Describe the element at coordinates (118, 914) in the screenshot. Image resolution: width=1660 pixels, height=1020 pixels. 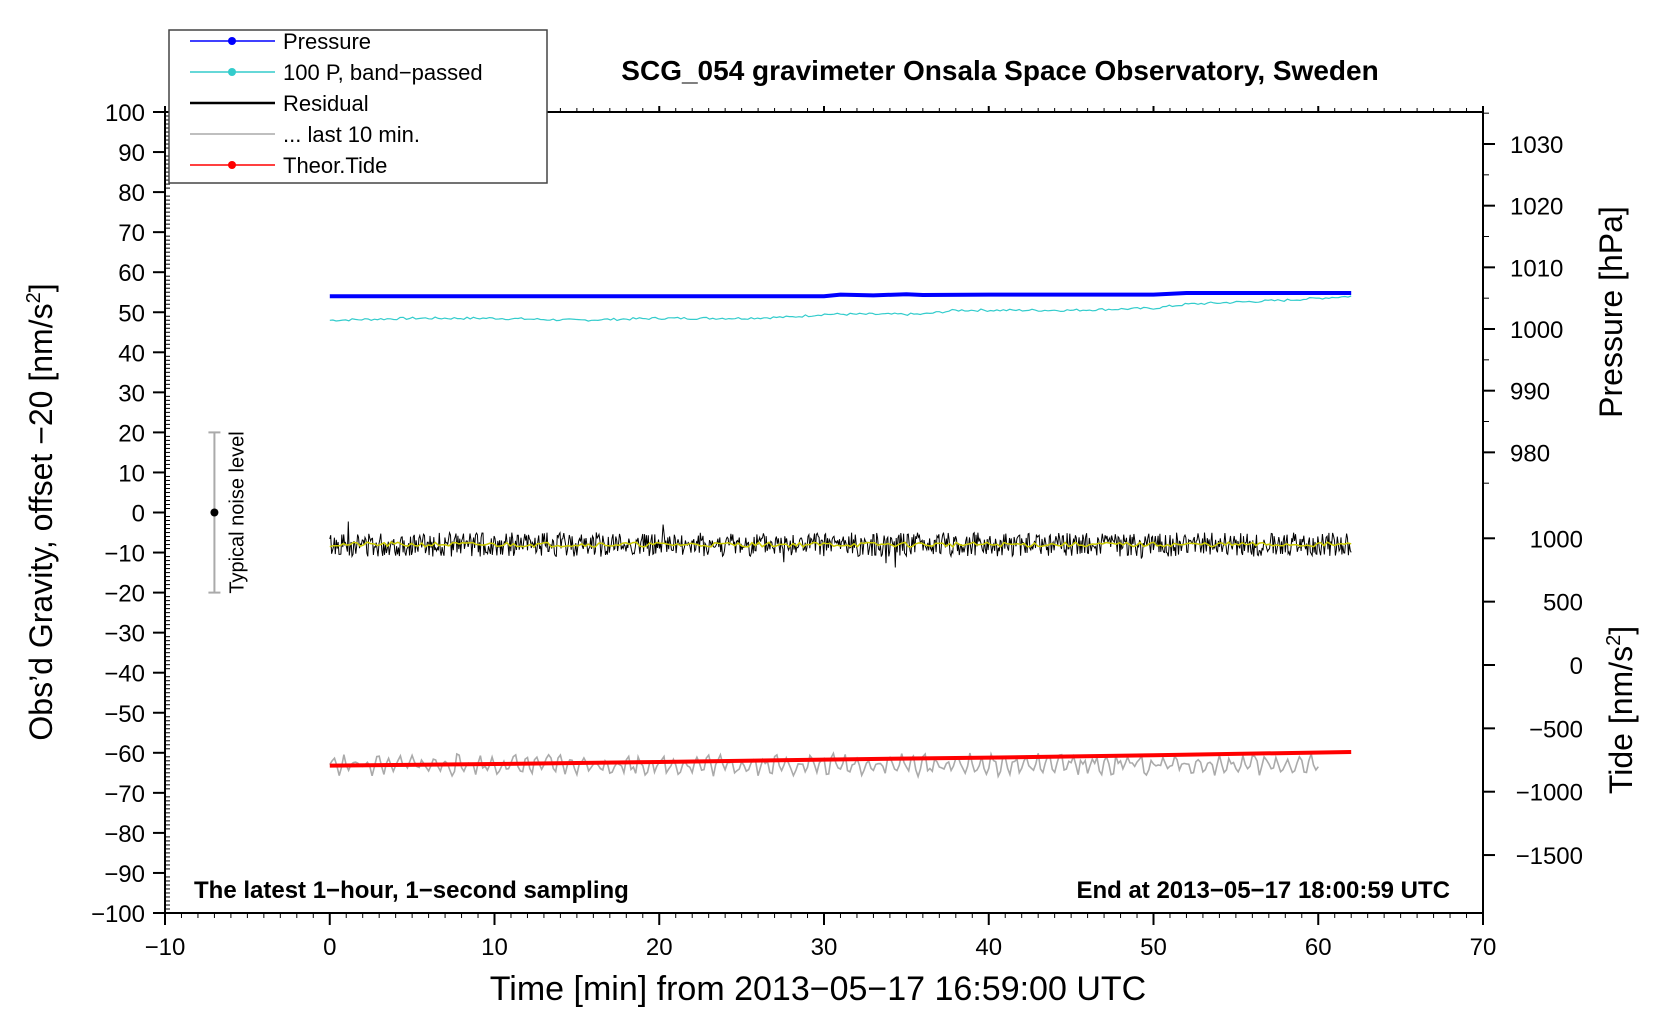
I see `left-tick-label: −100` at that location.